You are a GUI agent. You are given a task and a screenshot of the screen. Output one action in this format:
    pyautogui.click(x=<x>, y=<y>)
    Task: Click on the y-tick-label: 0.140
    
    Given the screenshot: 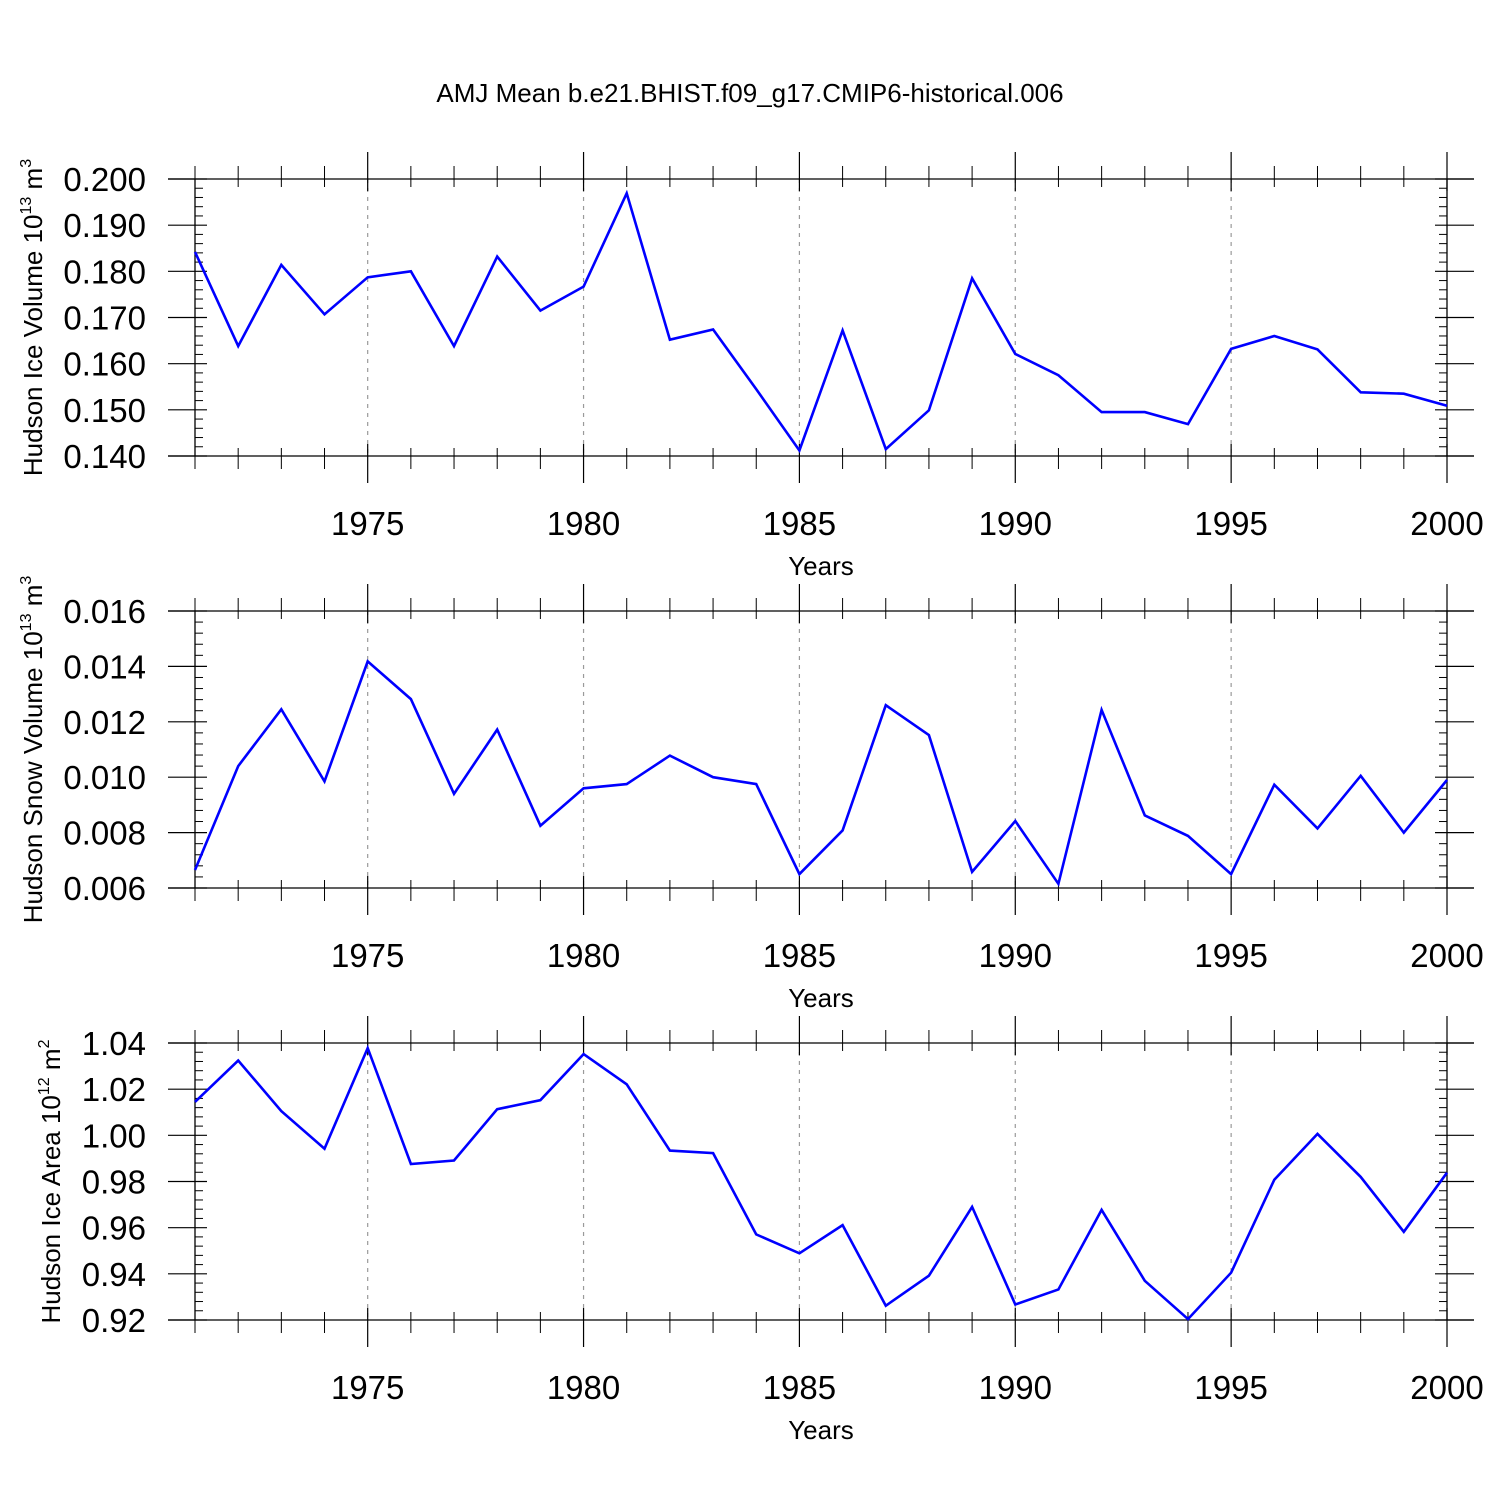 What is the action you would take?
    pyautogui.click(x=104, y=456)
    